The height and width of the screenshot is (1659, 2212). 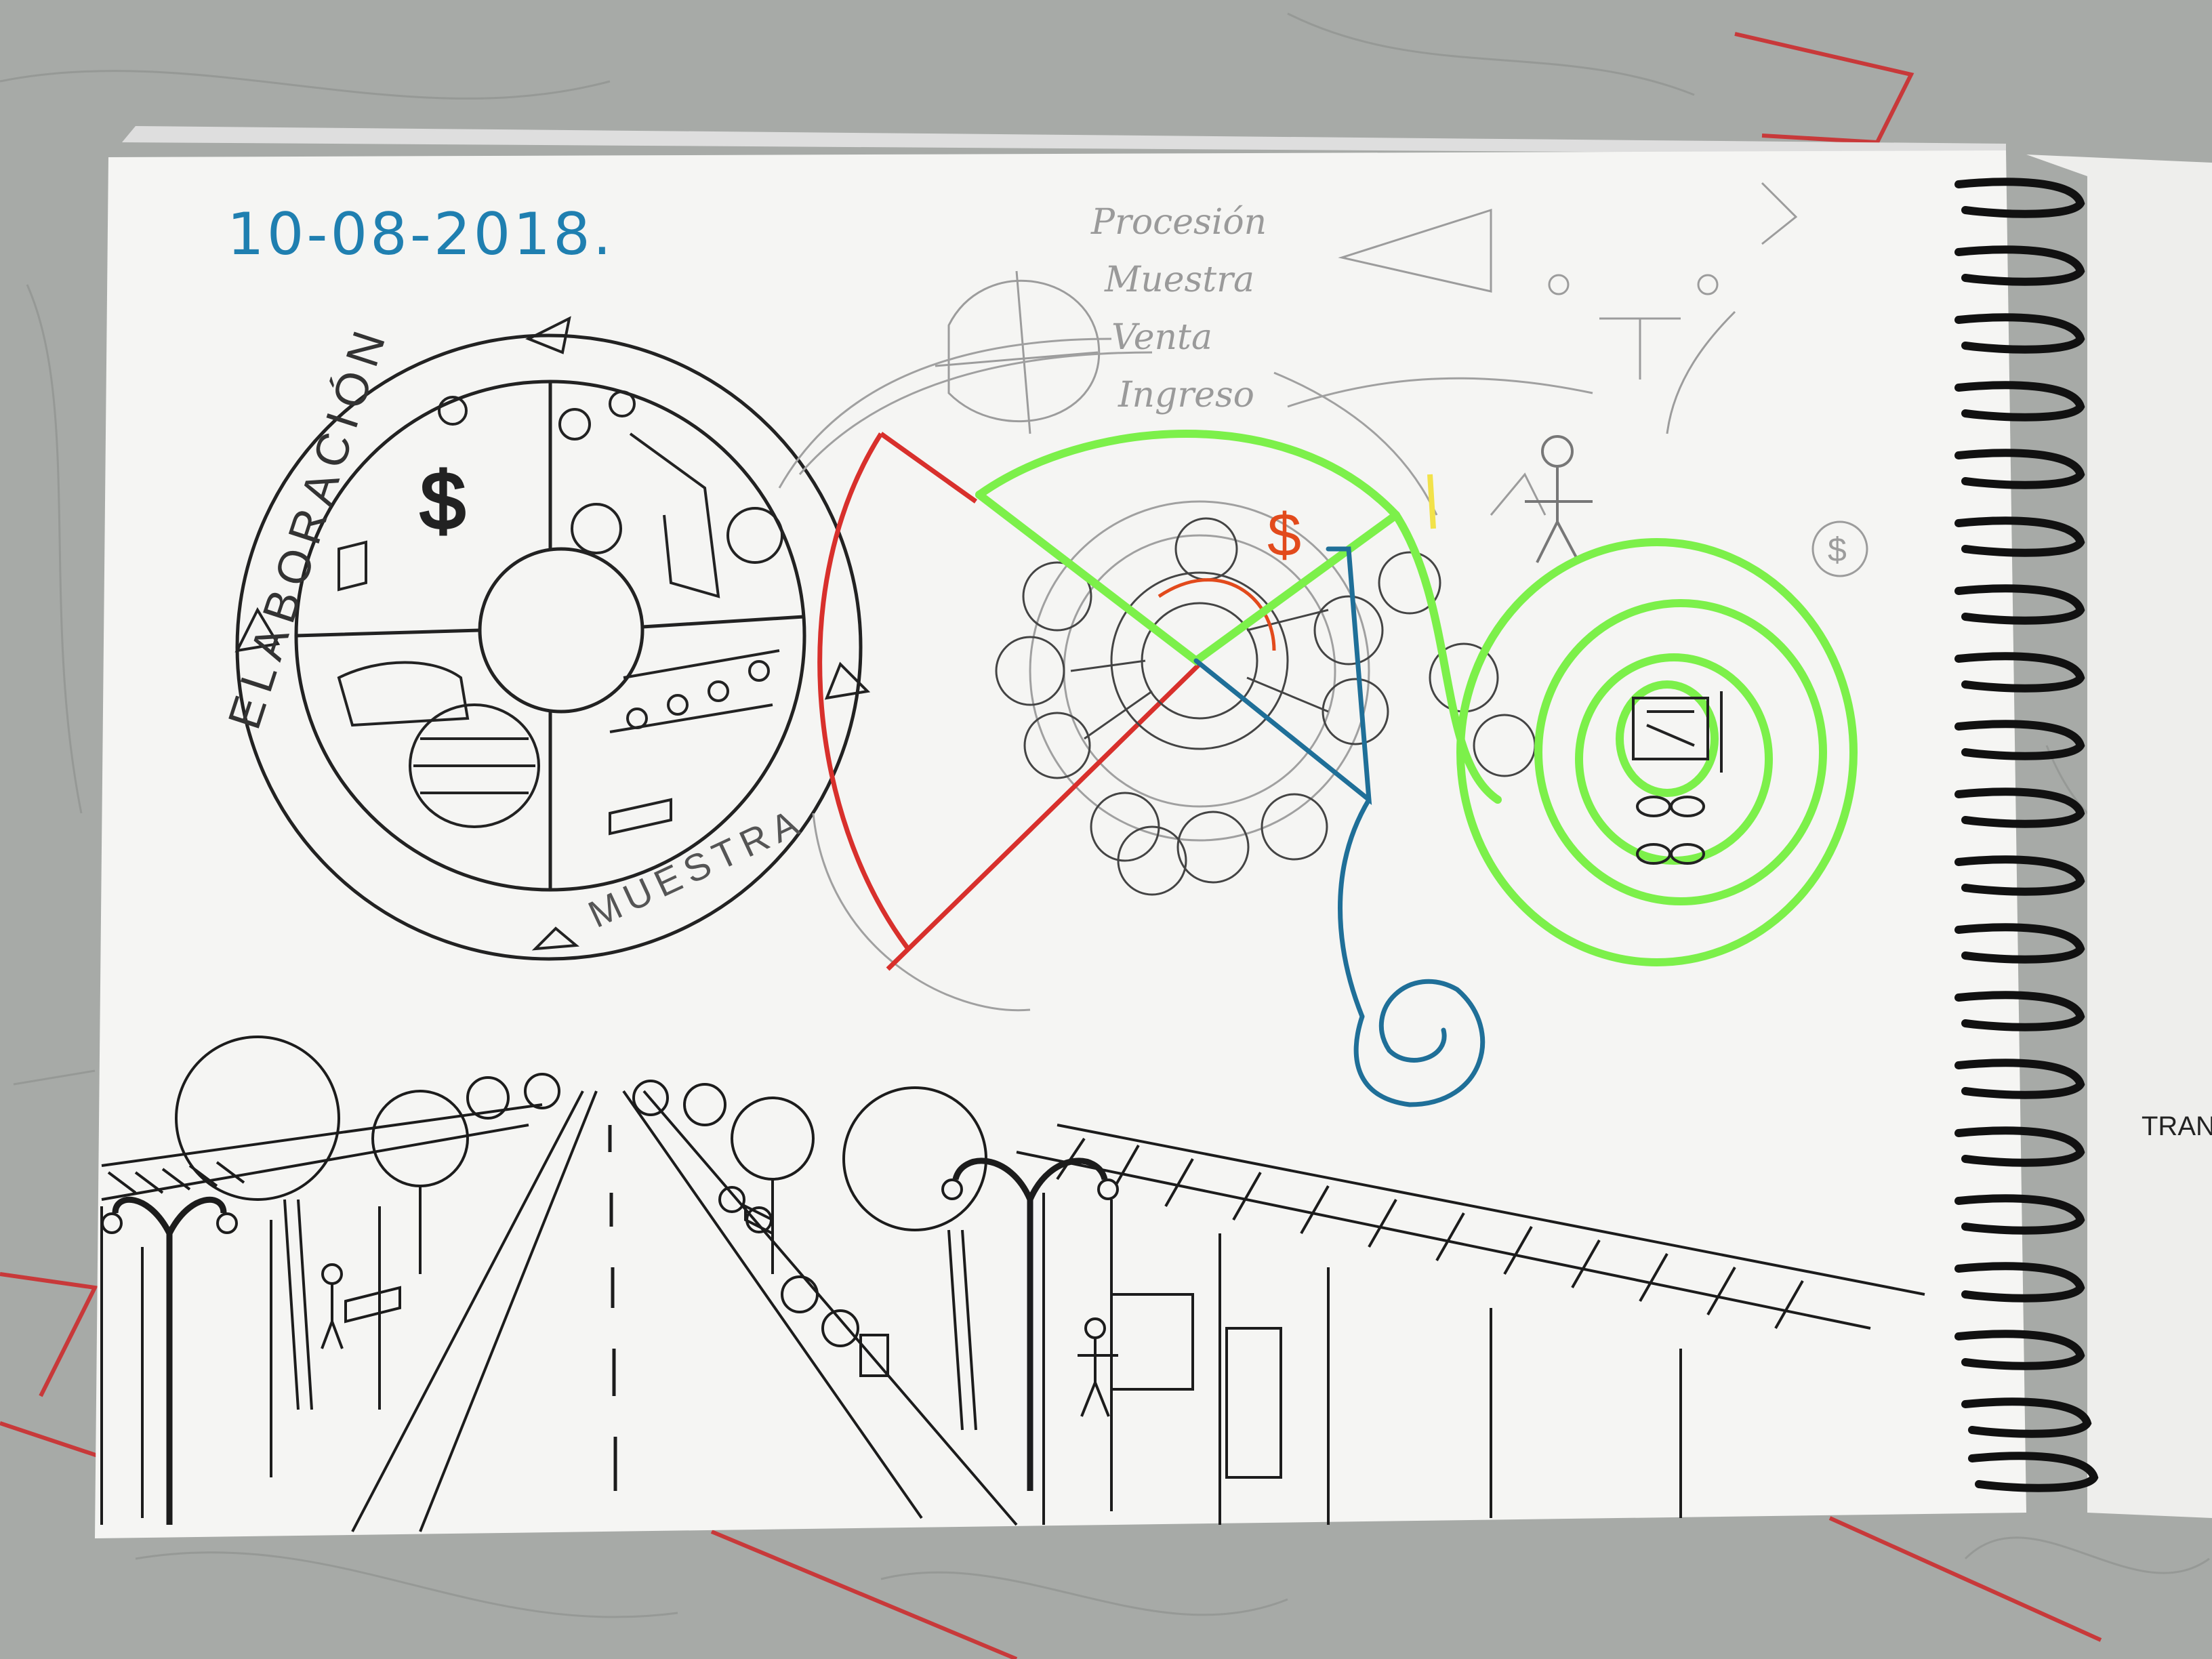 What do you see at coordinates (1339, 827) in the screenshot?
I see `blue-marker-path` at bounding box center [1339, 827].